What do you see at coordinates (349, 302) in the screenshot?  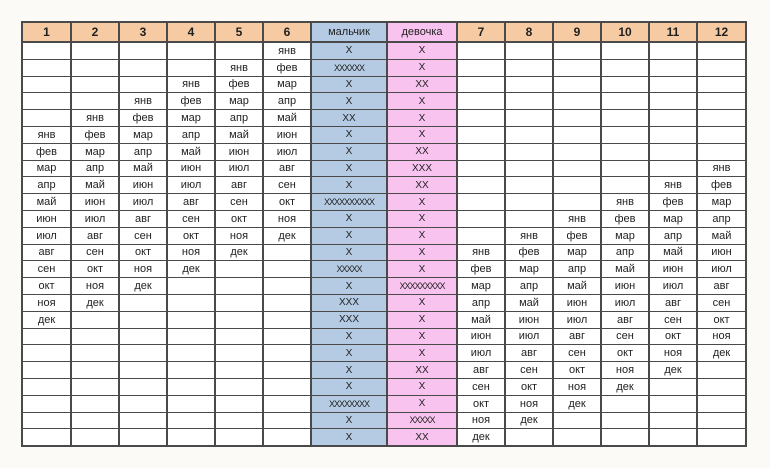 I see `boy-mark-cell: XXX` at bounding box center [349, 302].